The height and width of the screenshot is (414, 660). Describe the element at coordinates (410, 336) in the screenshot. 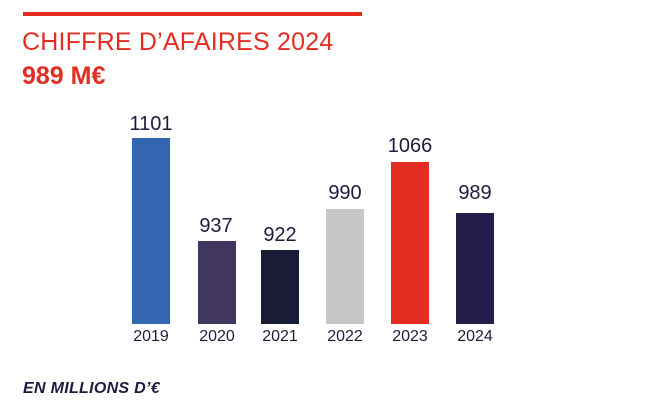

I see `category-label-2023: 2023` at that location.